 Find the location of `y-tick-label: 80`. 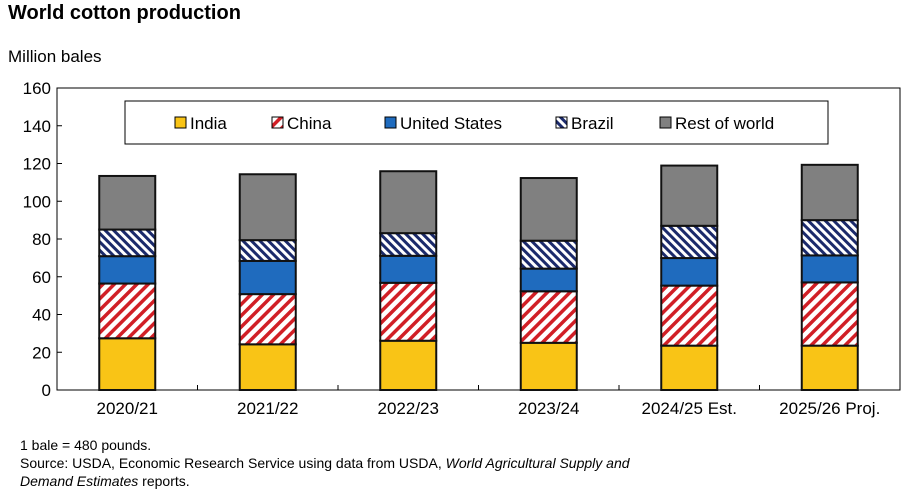

y-tick-label: 80 is located at coordinates (41, 239).